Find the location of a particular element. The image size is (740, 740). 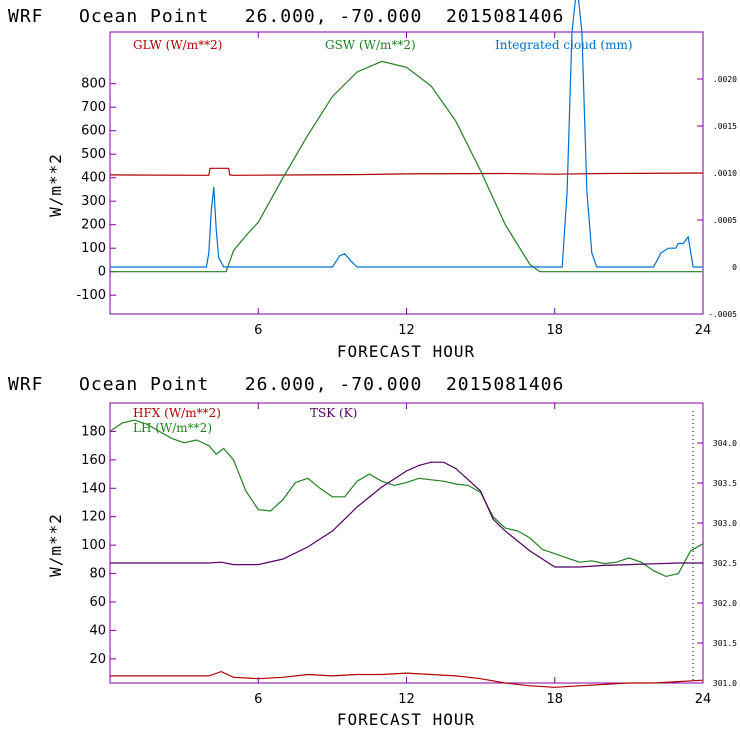

y-tick-label: 400 is located at coordinates (93, 178).